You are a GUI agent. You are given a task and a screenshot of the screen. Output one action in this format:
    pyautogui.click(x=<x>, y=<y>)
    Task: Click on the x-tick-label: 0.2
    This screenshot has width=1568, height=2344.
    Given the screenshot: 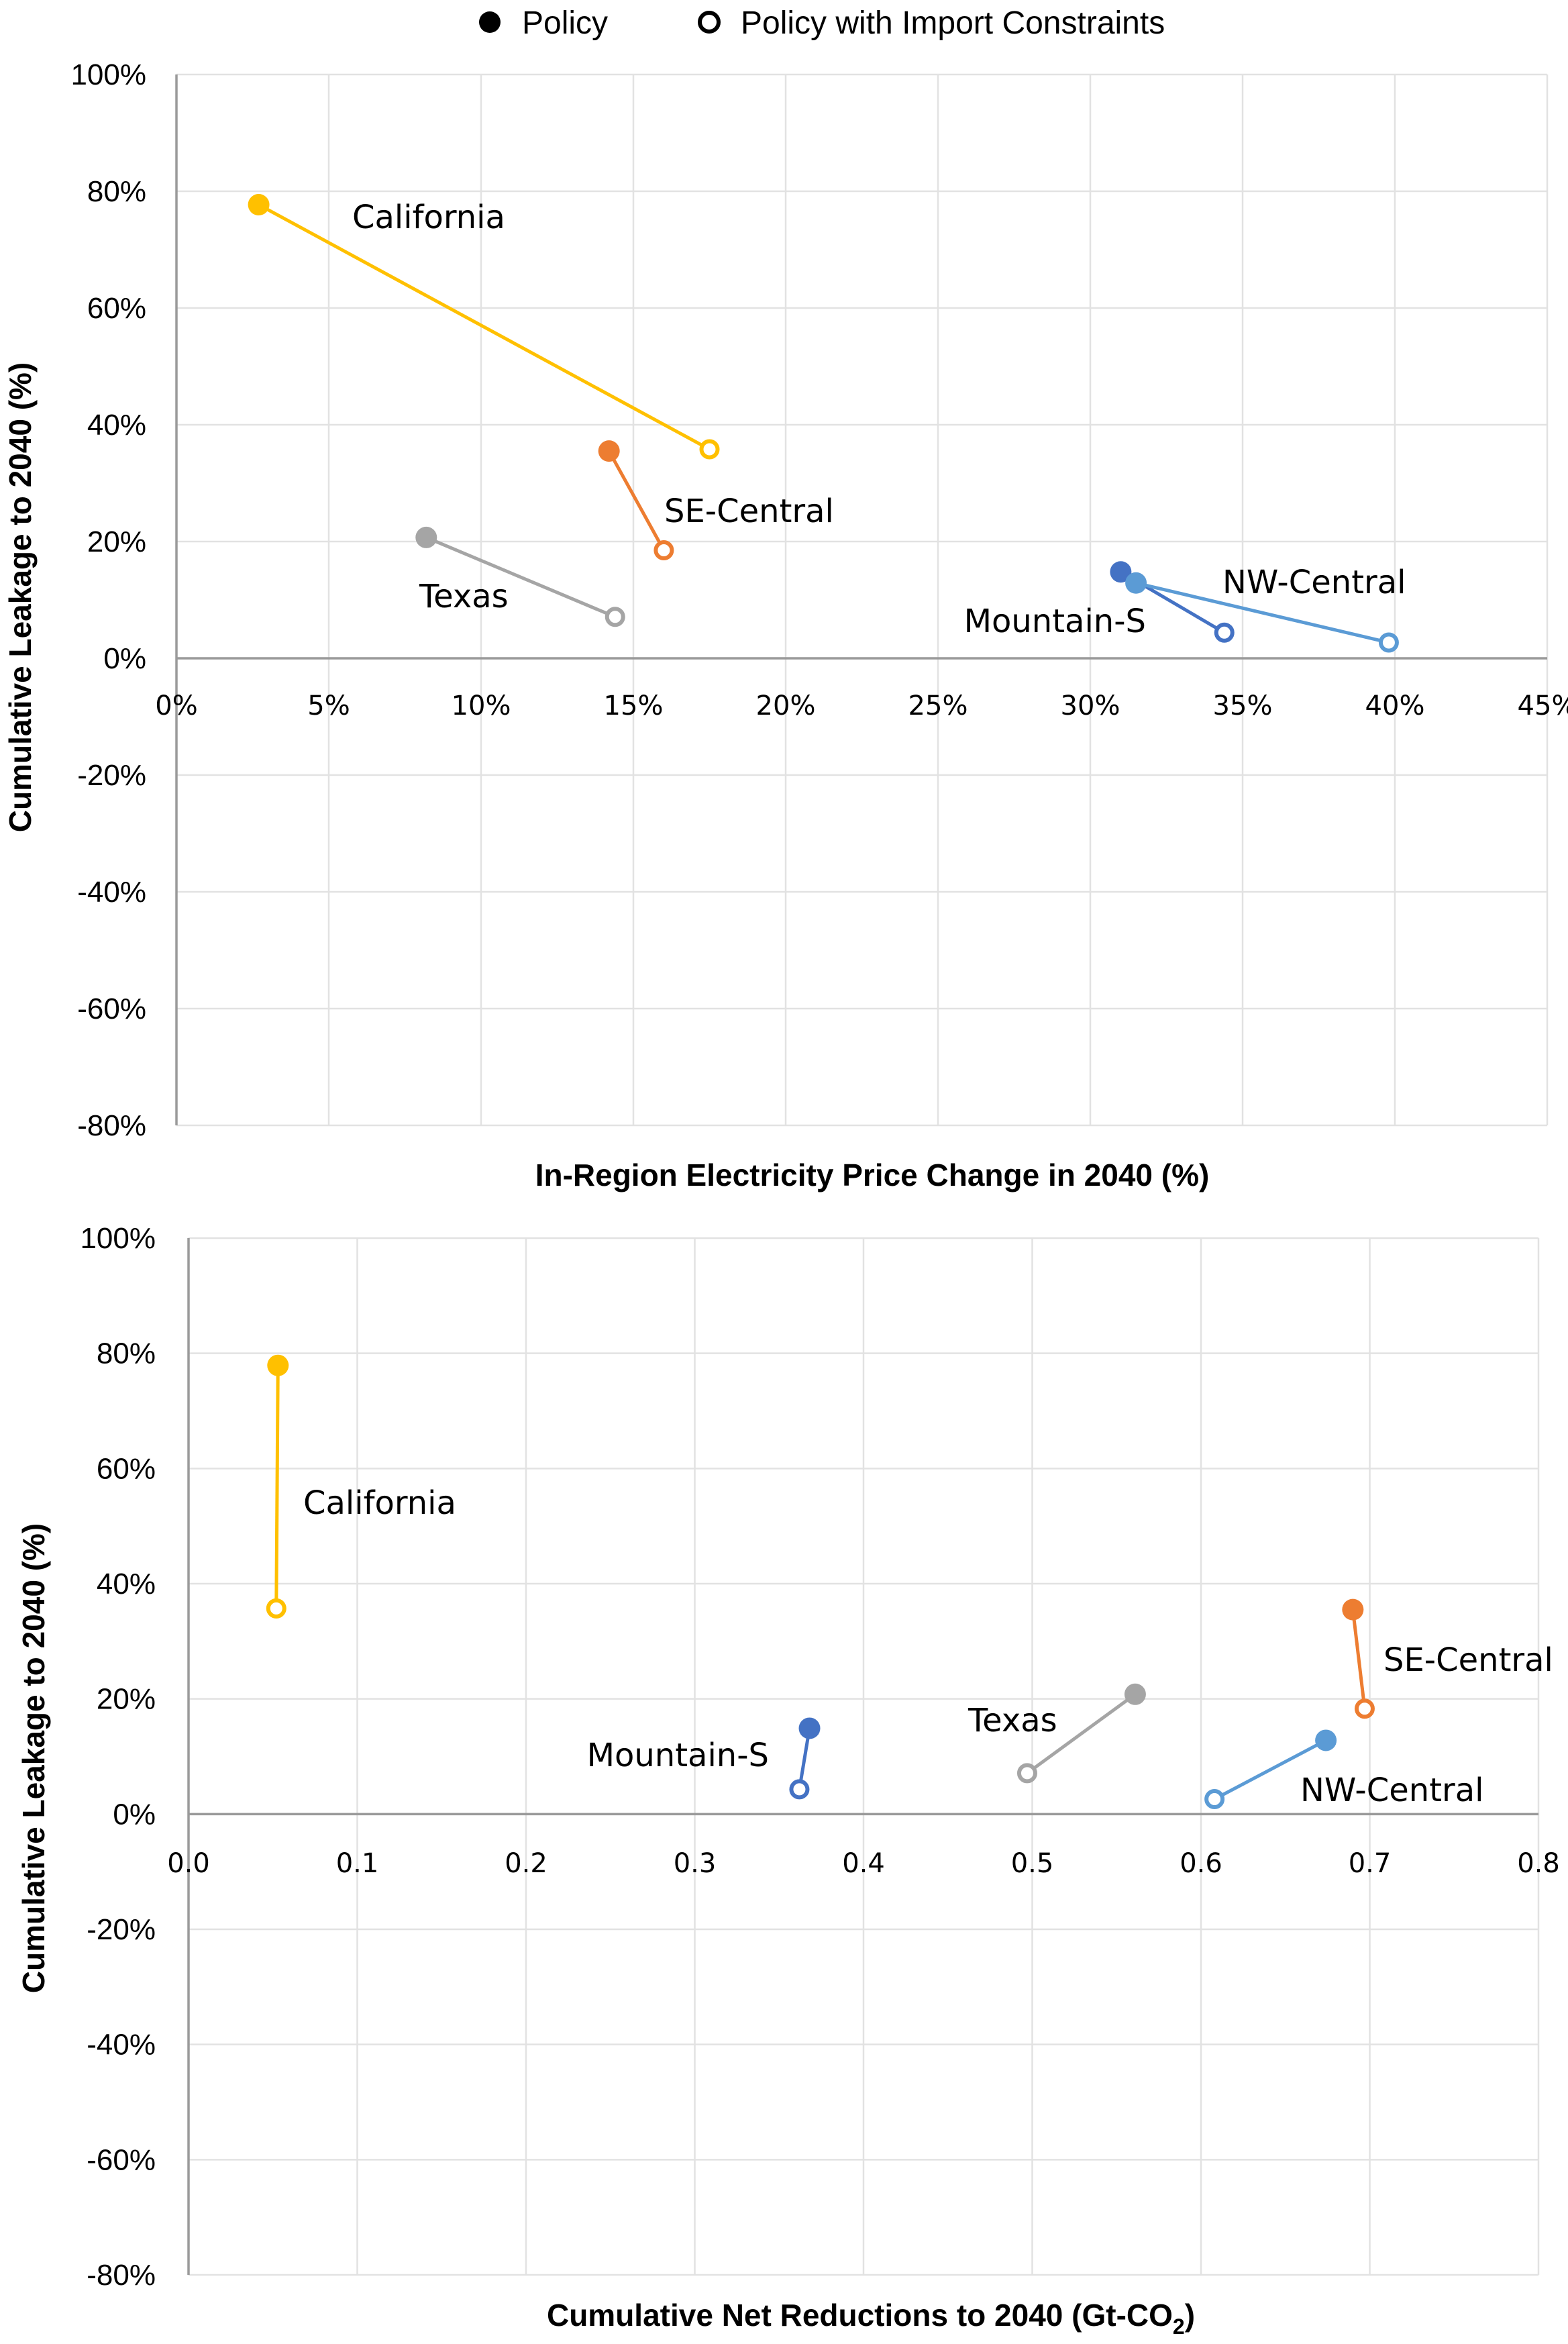 What is the action you would take?
    pyautogui.click(x=526, y=1864)
    